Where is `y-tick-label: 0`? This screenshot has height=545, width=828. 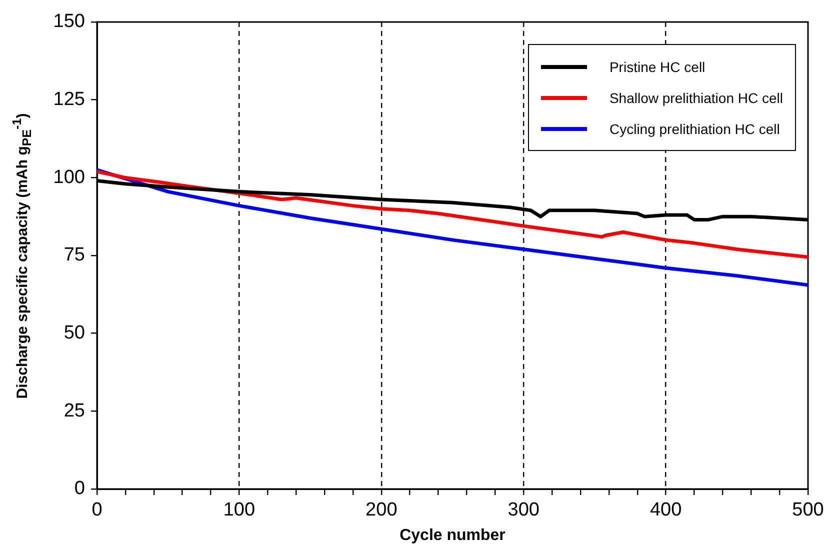 y-tick-label: 0 is located at coordinates (79, 489).